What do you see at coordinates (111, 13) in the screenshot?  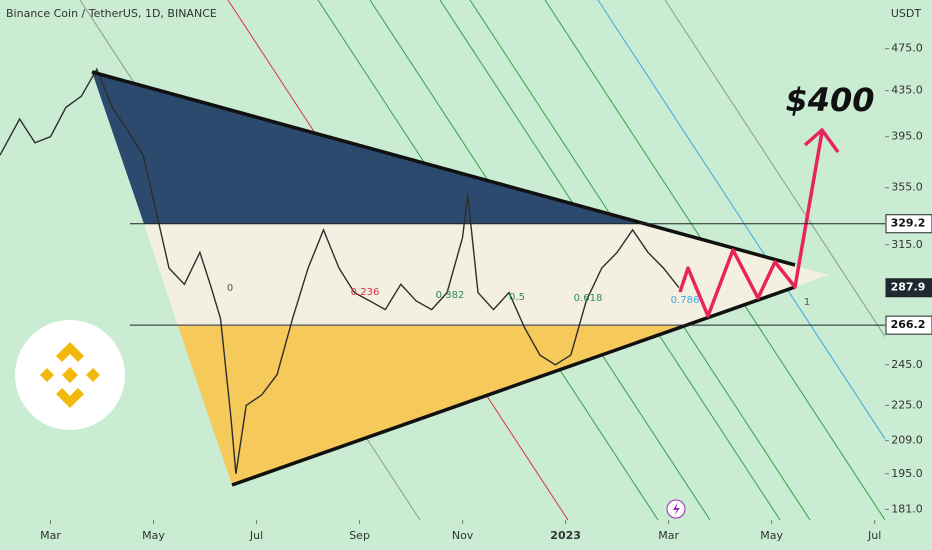 I see `chart-title: Binance Coin / TetherUS, 1D, BINANCE` at bounding box center [111, 13].